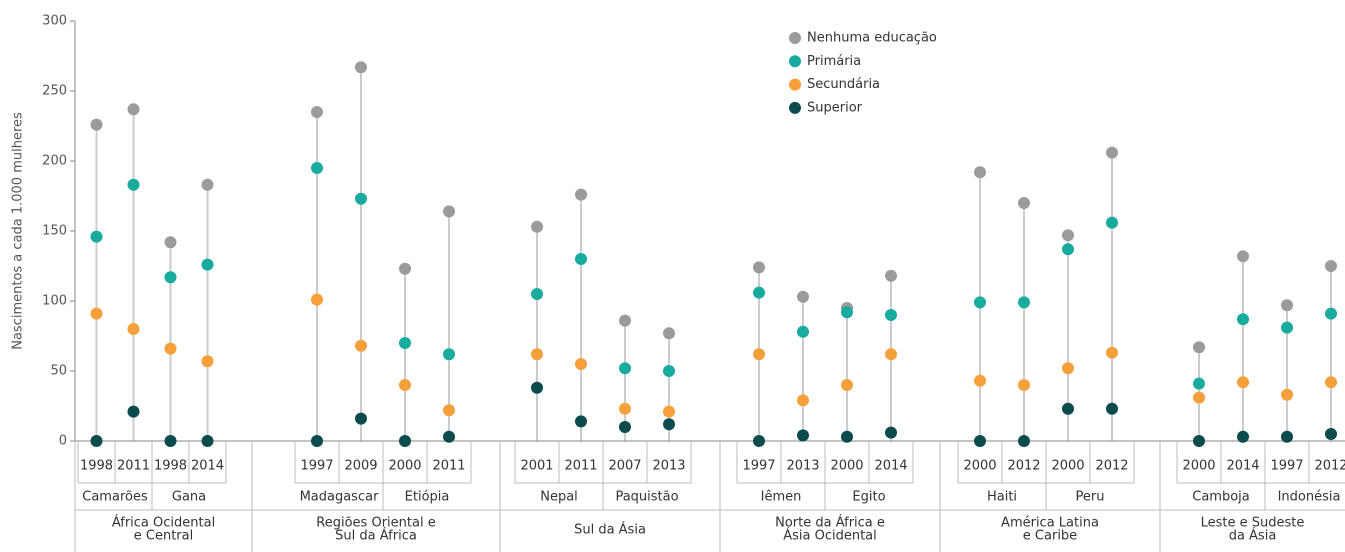  I want to click on x-tick-label: 1998, so click(170, 466).